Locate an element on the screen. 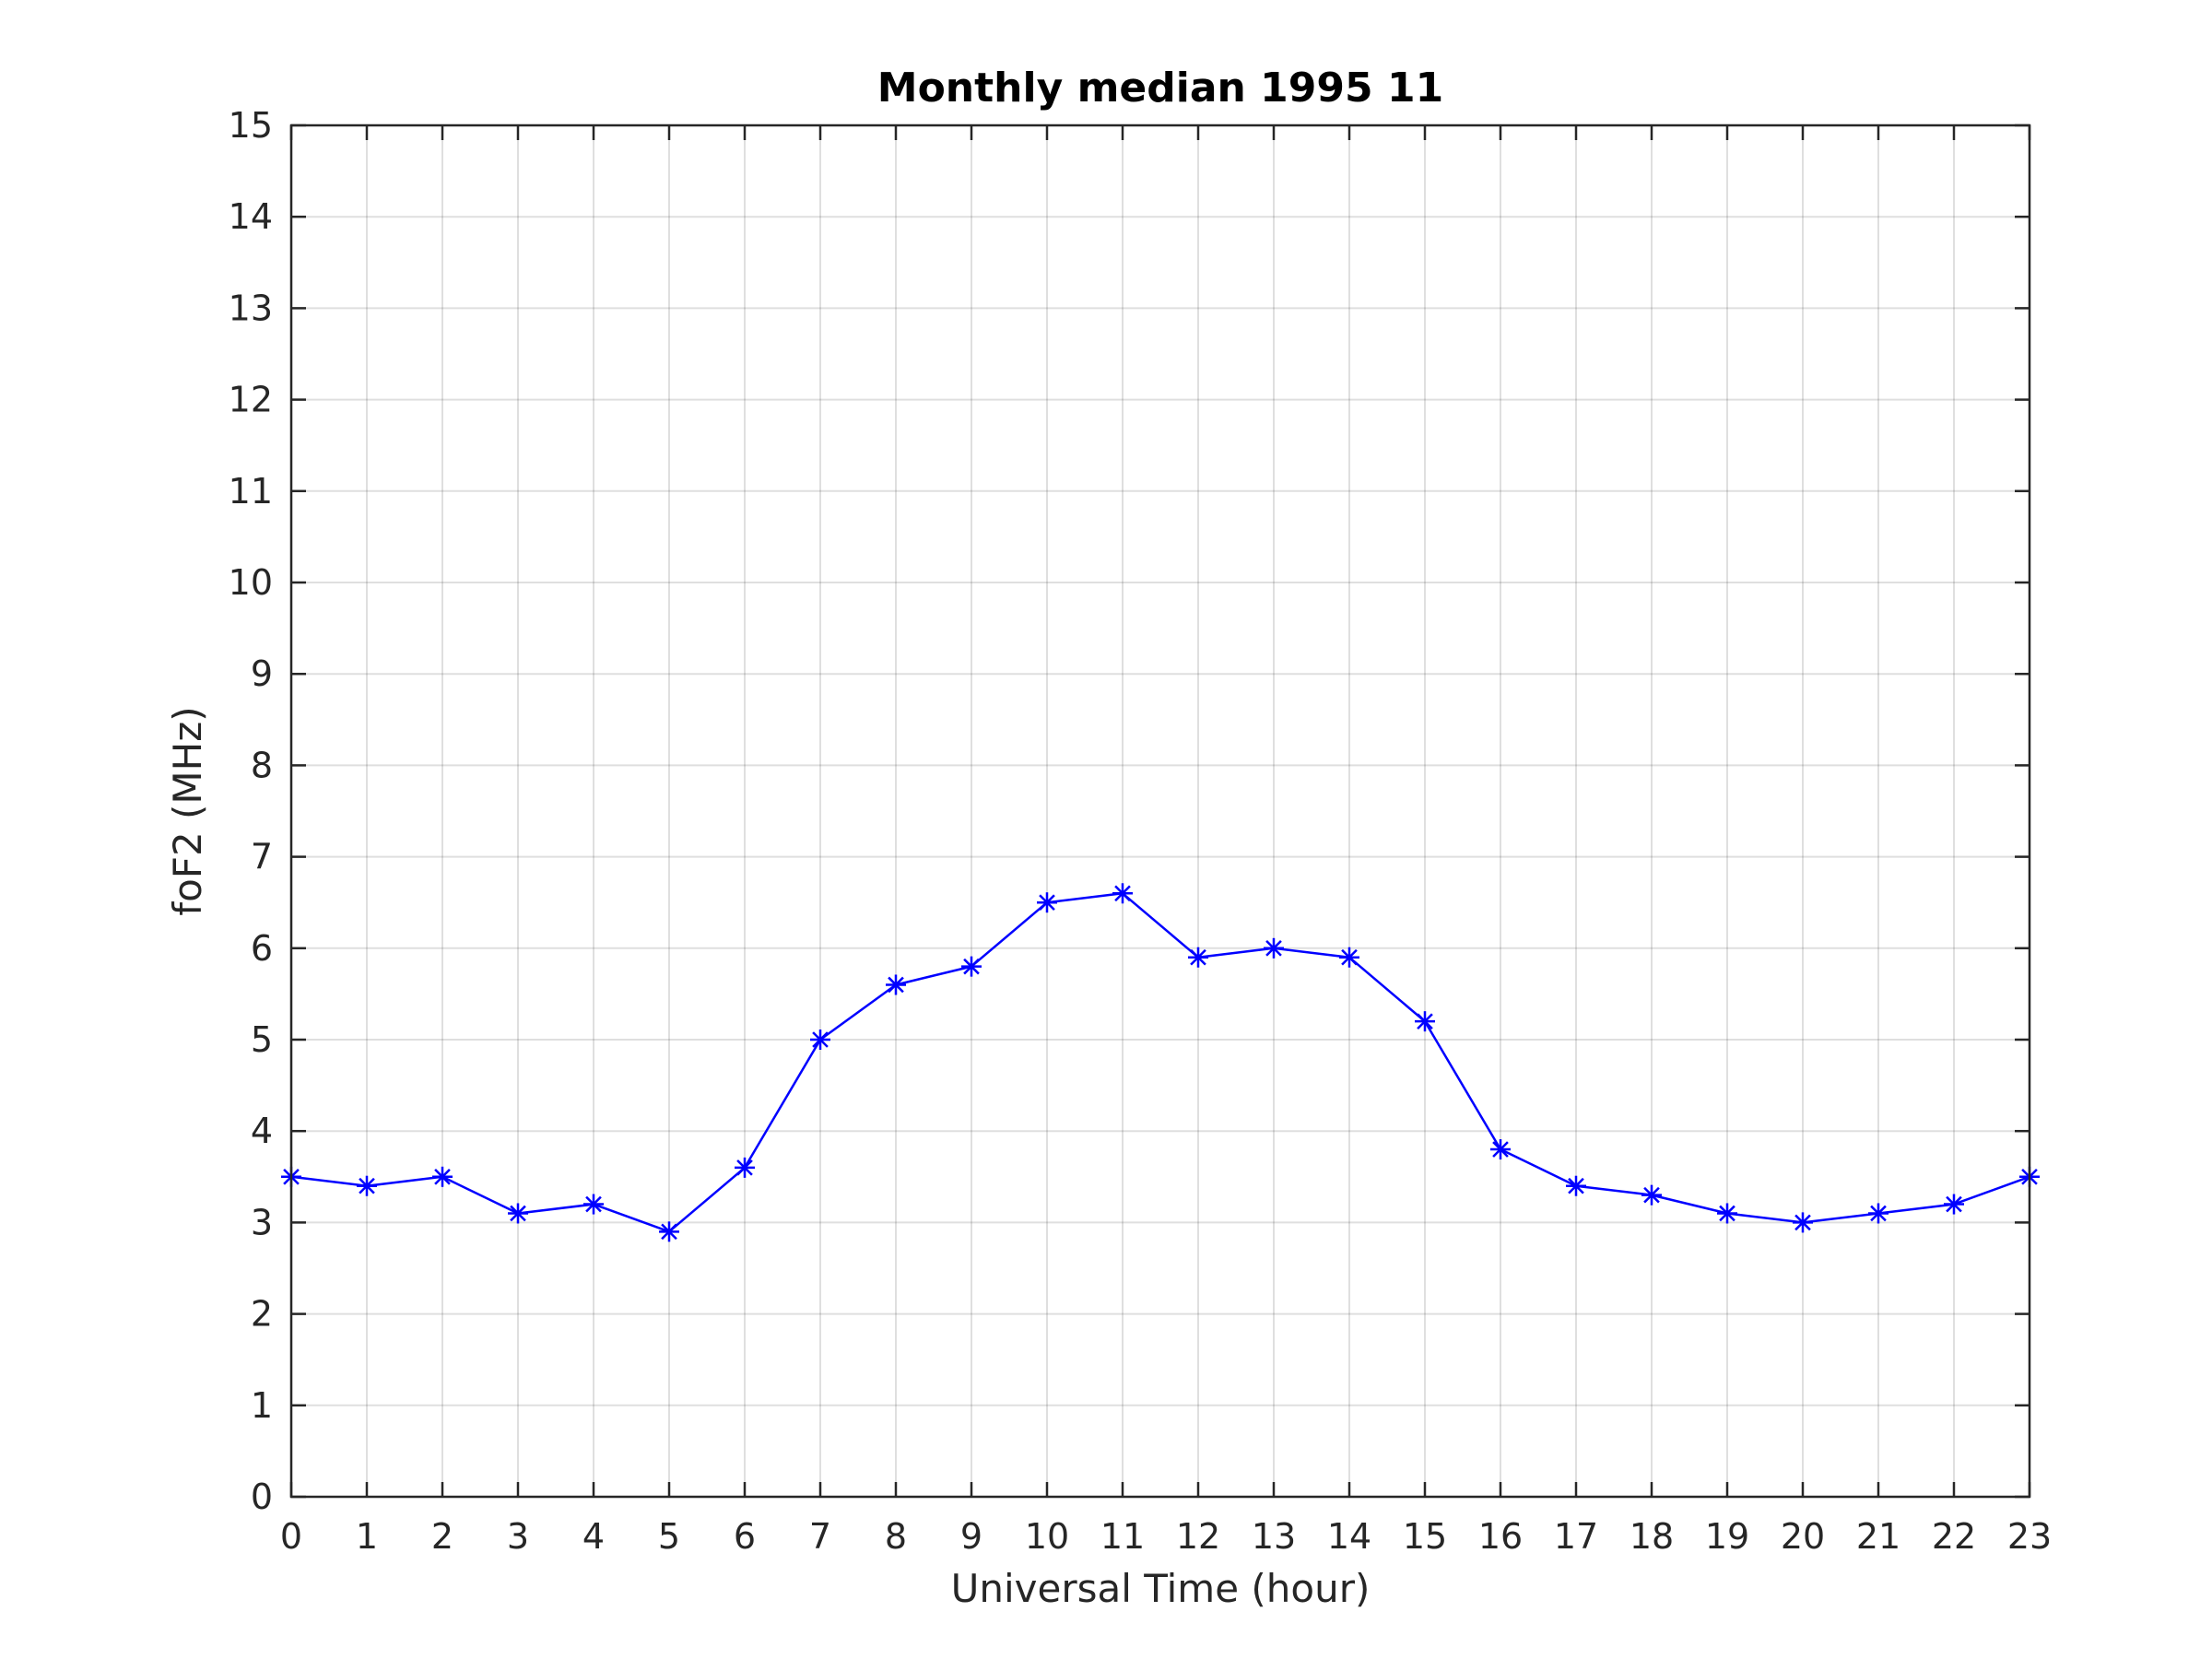 Image resolution: width=2212 pixels, height=1659 pixels. x-tick-label: 15 is located at coordinates (1425, 1536).